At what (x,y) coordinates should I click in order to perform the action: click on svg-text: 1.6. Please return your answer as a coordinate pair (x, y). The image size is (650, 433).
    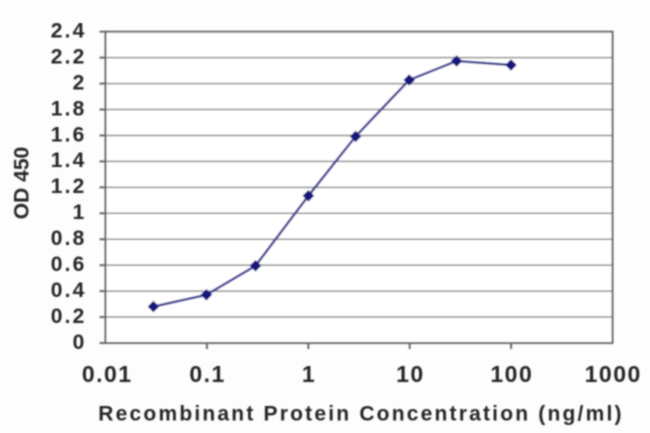
    Looking at the image, I should click on (69, 134).